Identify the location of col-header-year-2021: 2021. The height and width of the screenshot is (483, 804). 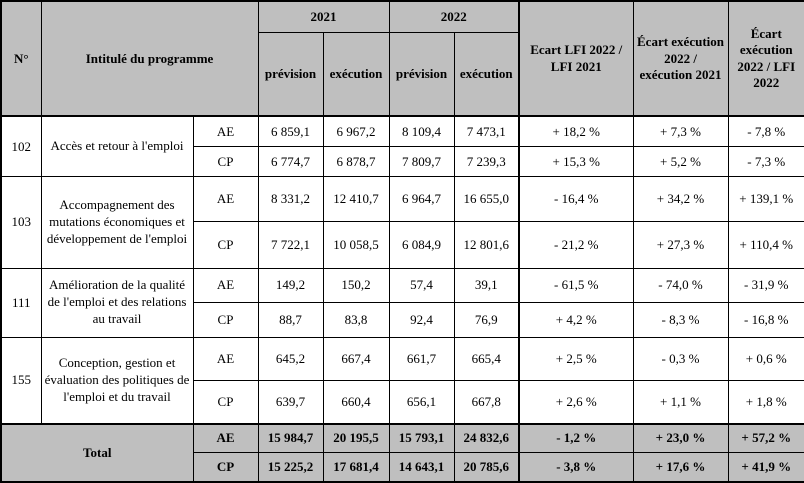
(323, 16).